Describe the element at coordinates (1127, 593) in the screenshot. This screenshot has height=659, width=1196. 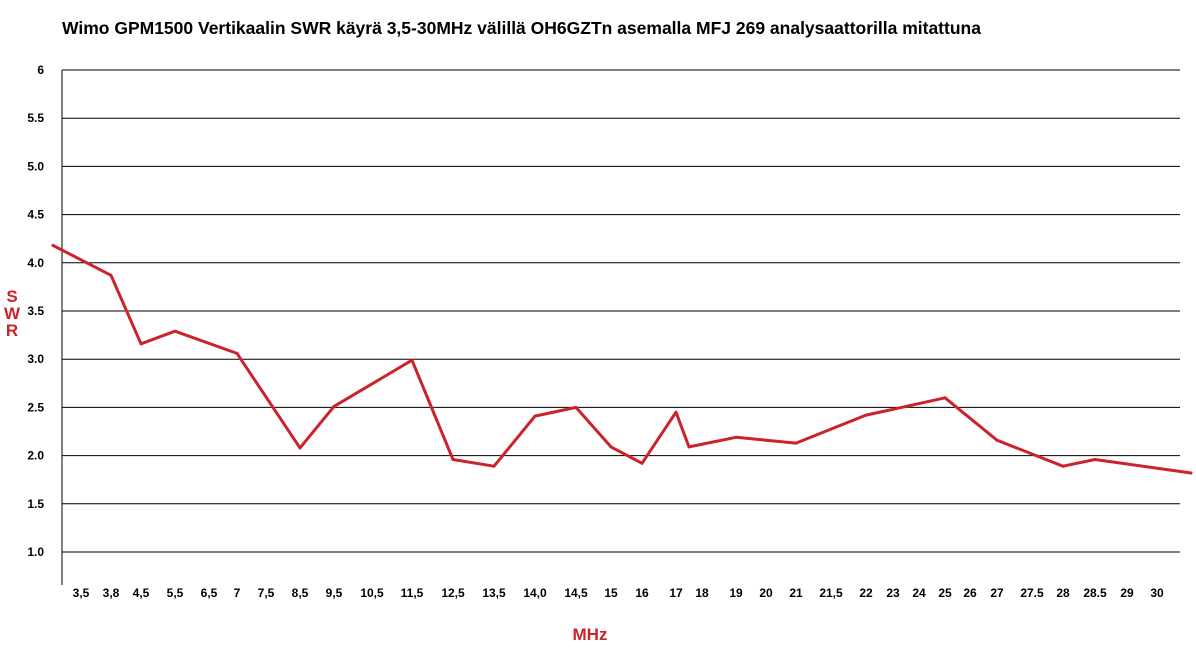
I see `x-tick-label: 29` at that location.